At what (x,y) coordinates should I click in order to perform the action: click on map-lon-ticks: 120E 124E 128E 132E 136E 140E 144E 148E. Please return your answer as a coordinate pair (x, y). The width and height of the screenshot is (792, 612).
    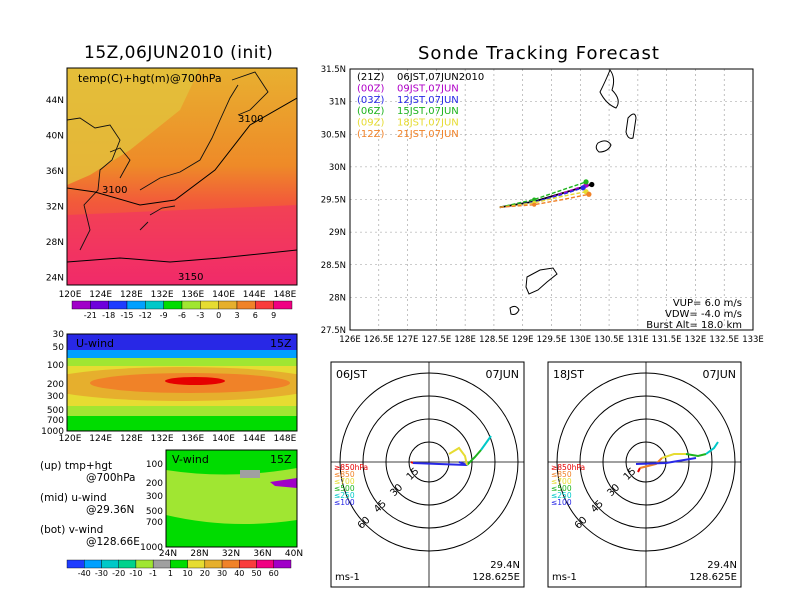
    Looking at the image, I should click on (178, 295).